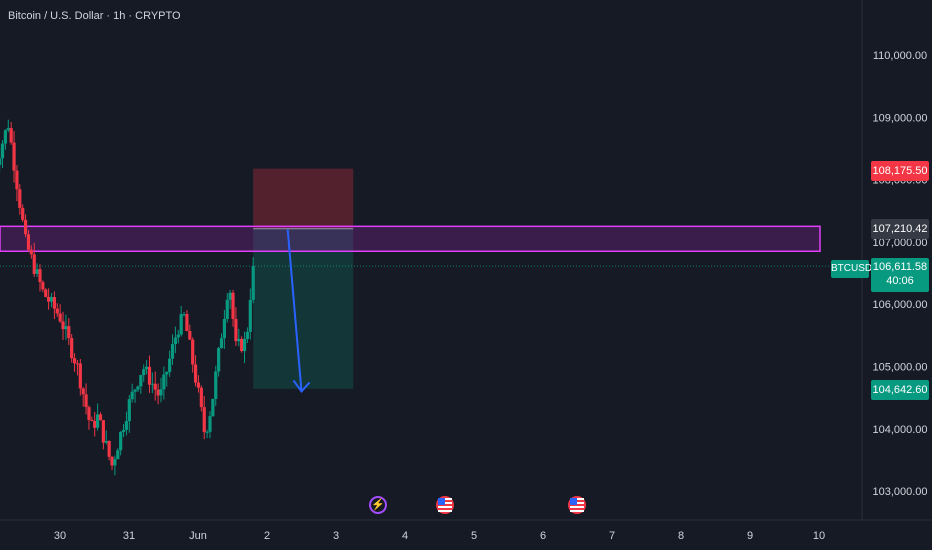 The height and width of the screenshot is (550, 932). I want to click on us-flag-icon, so click(445, 505).